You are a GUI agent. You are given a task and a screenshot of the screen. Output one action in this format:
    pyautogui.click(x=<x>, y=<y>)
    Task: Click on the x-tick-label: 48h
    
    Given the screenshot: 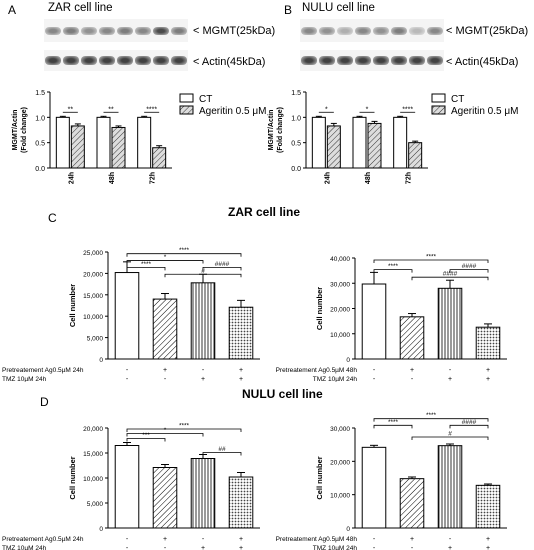 What is the action you would take?
    pyautogui.click(x=368, y=178)
    